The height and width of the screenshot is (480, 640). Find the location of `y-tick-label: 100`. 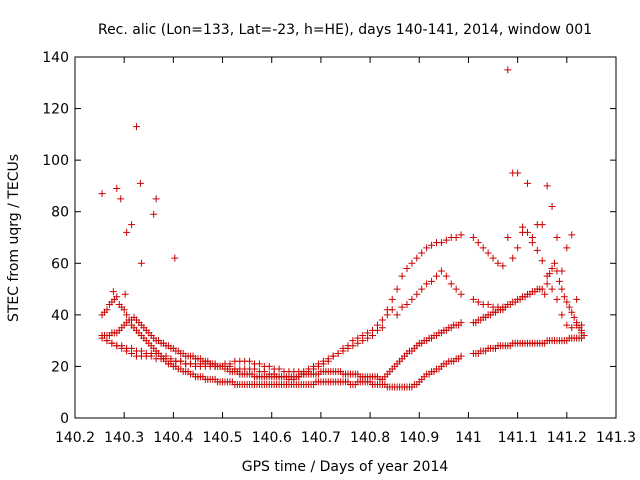

y-tick-label: 100 is located at coordinates (55, 161).